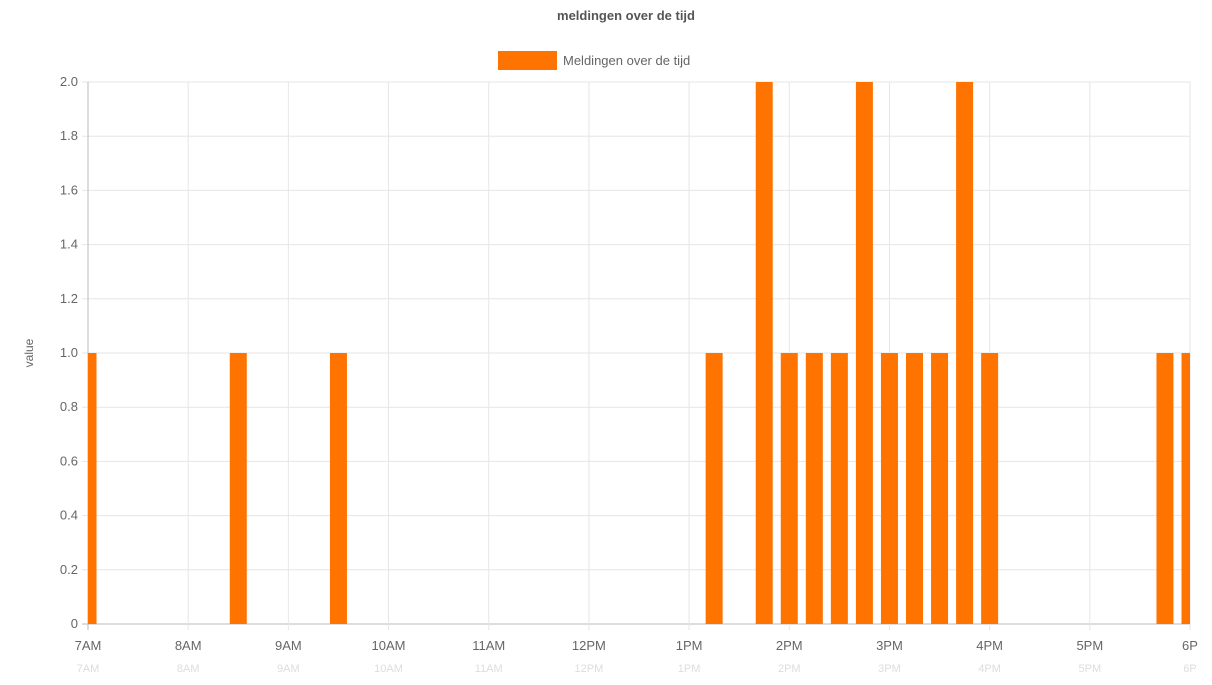 The width and height of the screenshot is (1212, 685). Describe the element at coordinates (789, 669) in the screenshot. I see `x-tick-label-secondary: 2PM` at that location.